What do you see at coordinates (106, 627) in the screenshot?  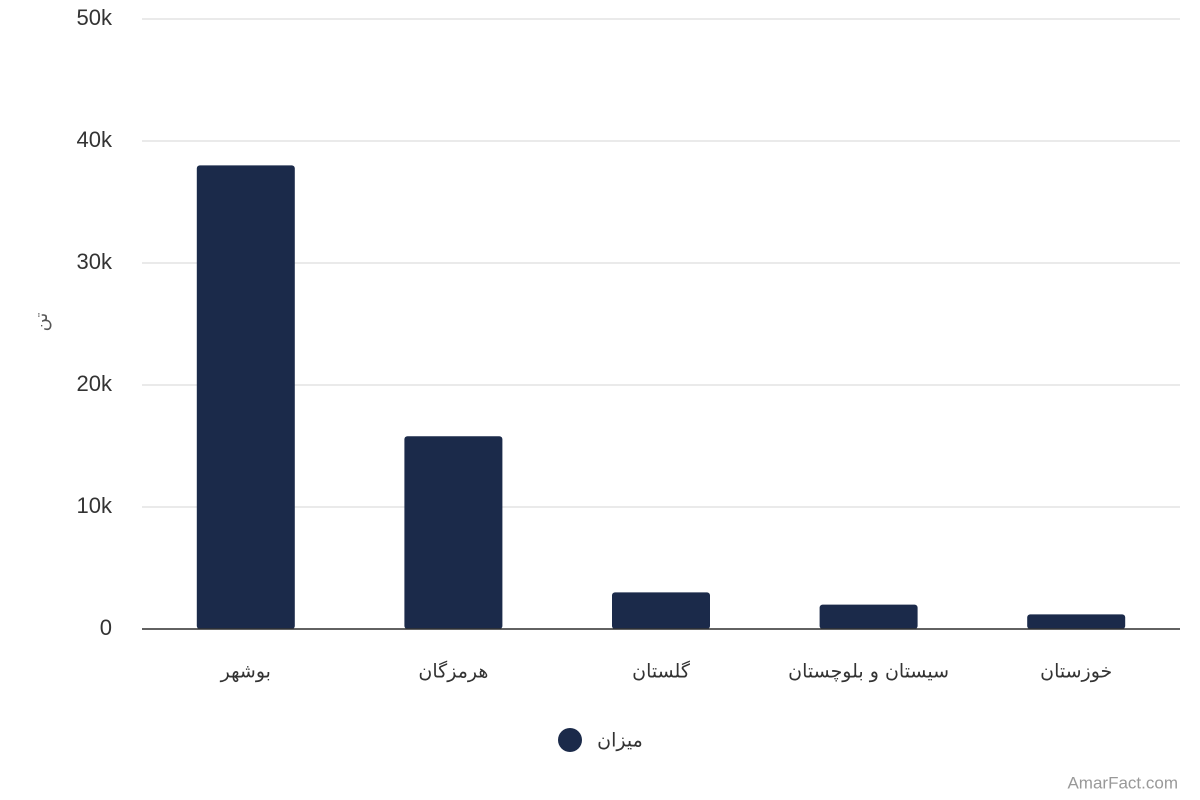 I see `y-tick-label: 0` at bounding box center [106, 627].